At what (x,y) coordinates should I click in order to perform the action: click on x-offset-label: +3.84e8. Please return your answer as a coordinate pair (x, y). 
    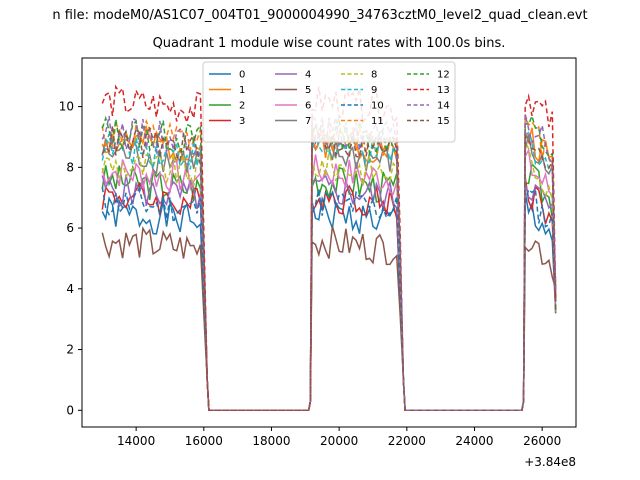
    Looking at the image, I should click on (550, 462).